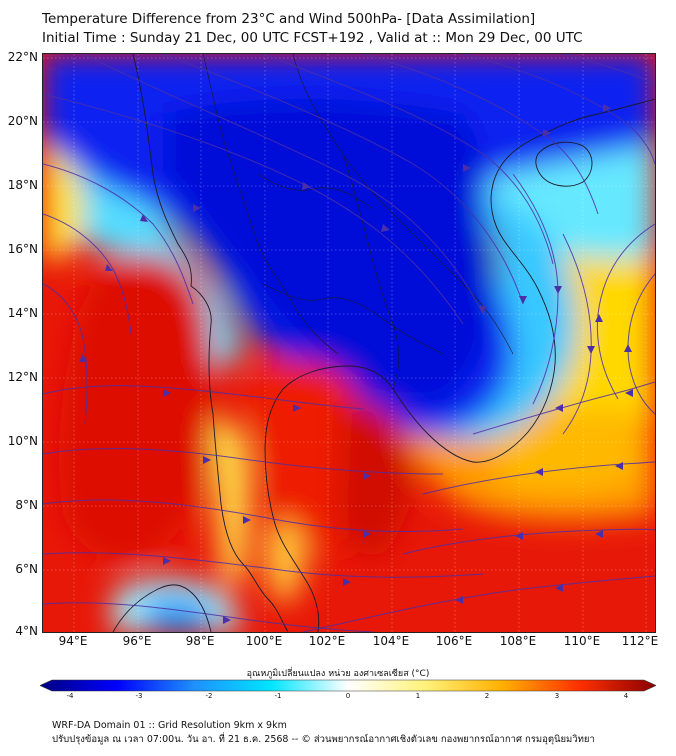  Describe the element at coordinates (582, 641) in the screenshot. I see `lon-label-110: 110°E` at that location.